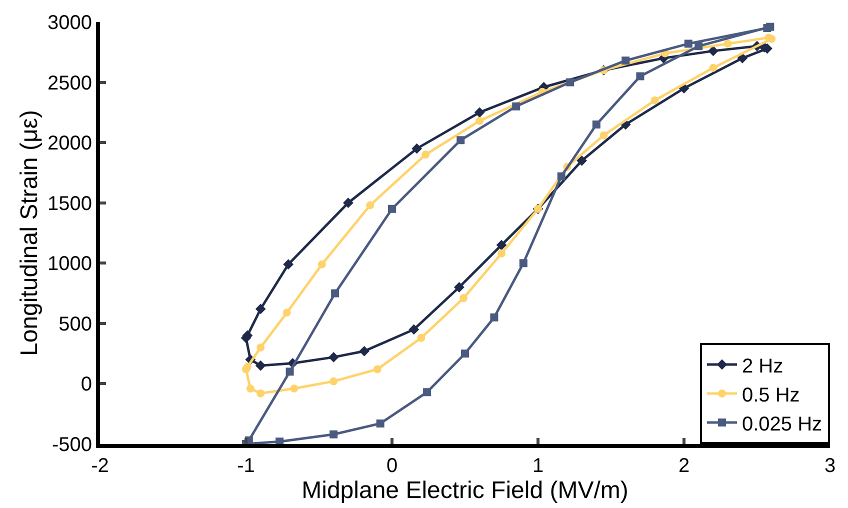 Image resolution: width=848 pixels, height=508 pixels. Describe the element at coordinates (830, 466) in the screenshot. I see `x-tick-label: 3` at that location.